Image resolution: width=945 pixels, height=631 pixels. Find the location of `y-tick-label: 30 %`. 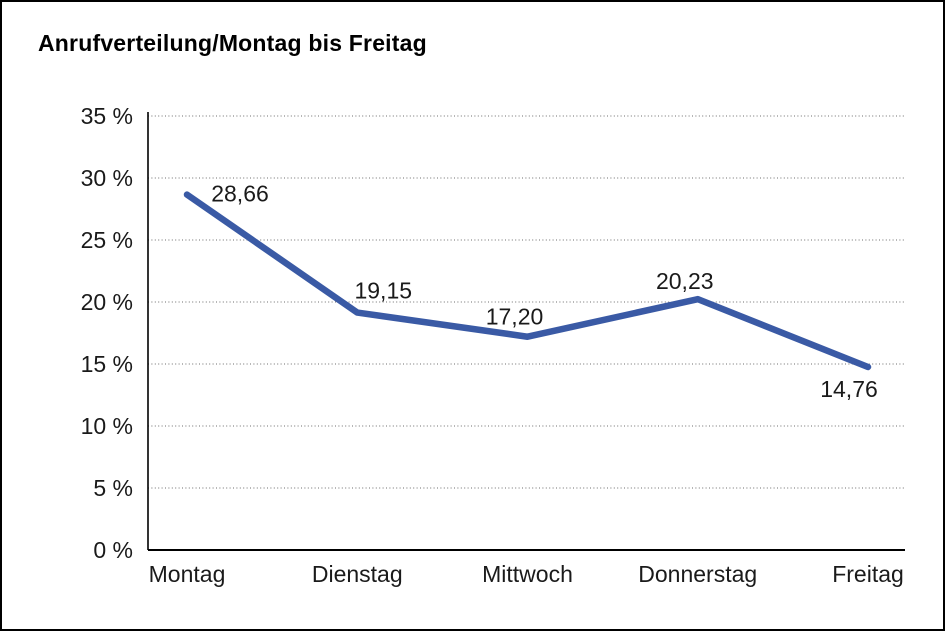

y-tick-label: 30 % is located at coordinates (107, 178).